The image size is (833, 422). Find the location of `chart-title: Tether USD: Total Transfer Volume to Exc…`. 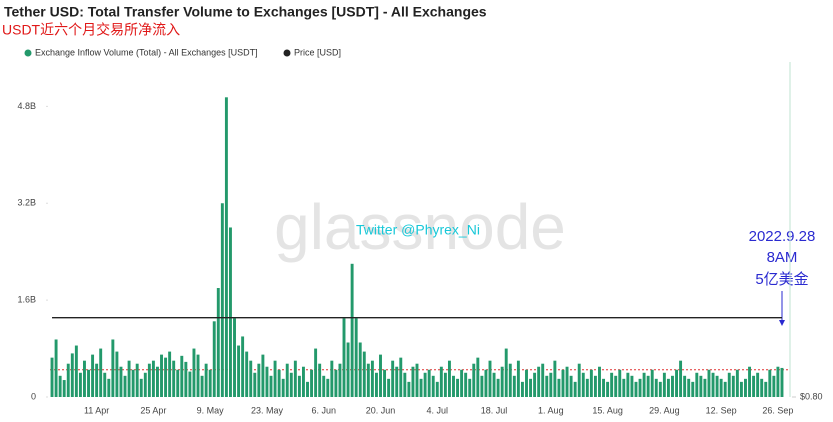

chart-title: Tether USD: Total Transfer Volume to Exc… is located at coordinates (245, 12).